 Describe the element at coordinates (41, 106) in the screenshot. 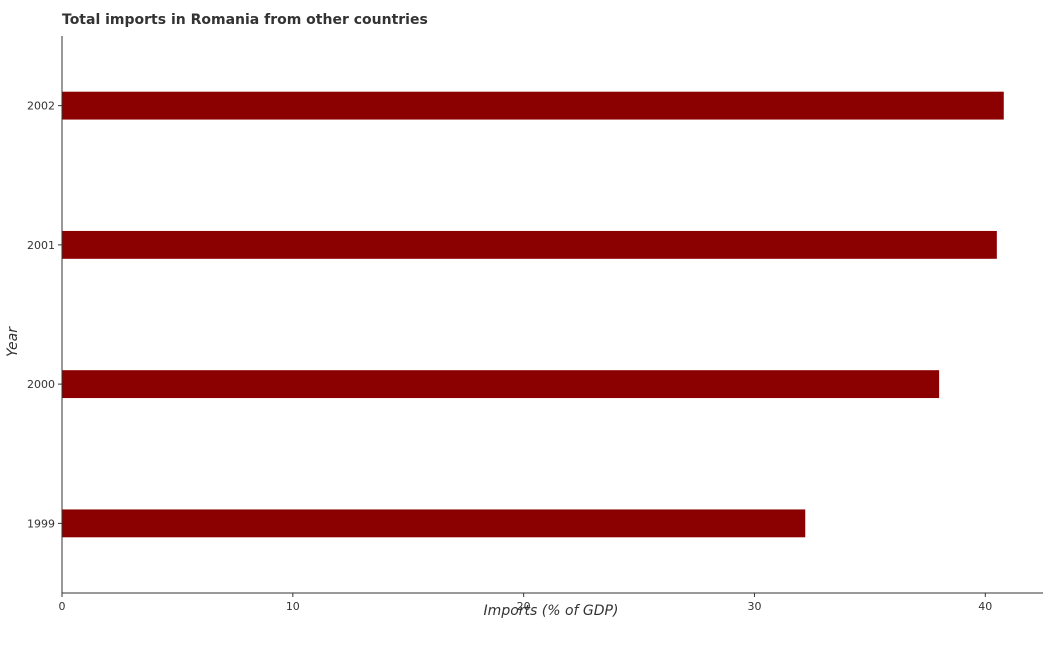

I see `y-tick-label: 2002` at that location.